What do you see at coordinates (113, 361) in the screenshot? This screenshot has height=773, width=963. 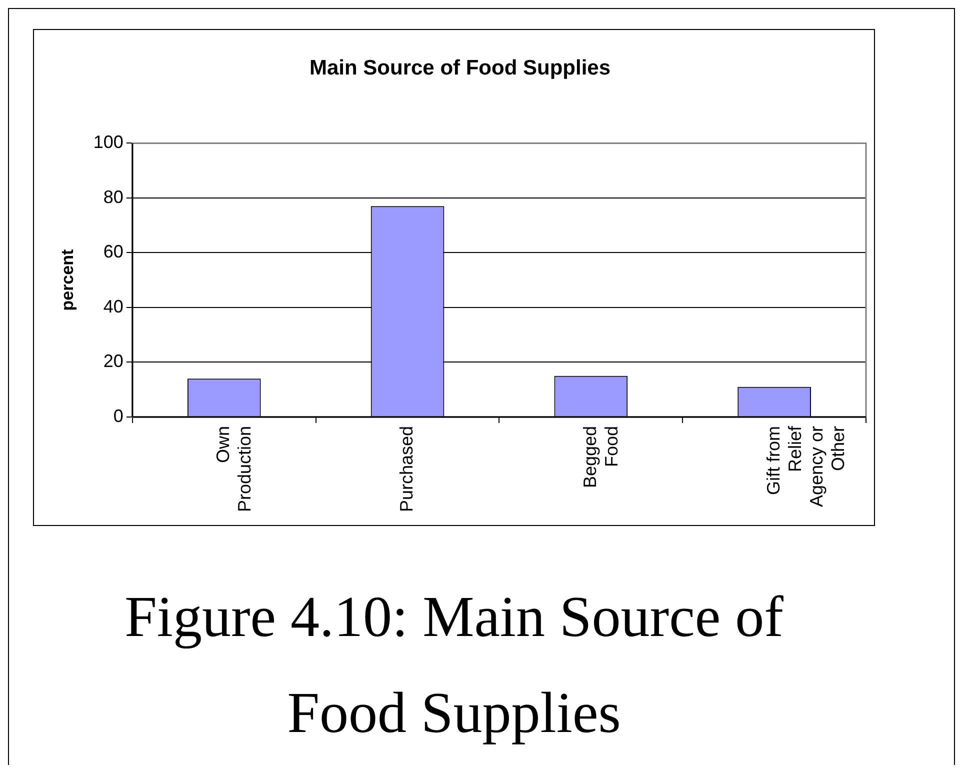 I see `y-tick-label: 20` at bounding box center [113, 361].